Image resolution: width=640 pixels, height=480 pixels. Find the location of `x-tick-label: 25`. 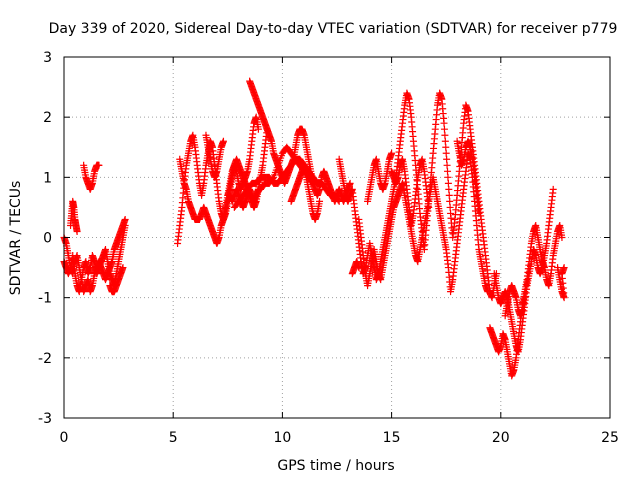

x-tick-label: 25 is located at coordinates (610, 438).